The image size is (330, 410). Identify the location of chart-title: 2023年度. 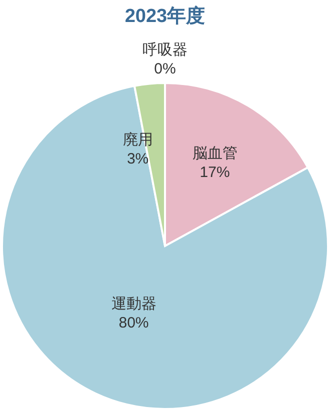
(165, 16).